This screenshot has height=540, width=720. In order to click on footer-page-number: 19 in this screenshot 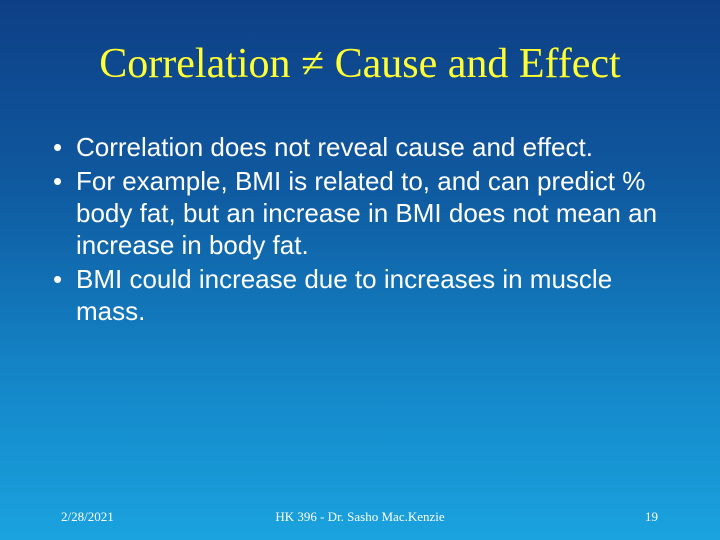, I will do `click(651, 516)`.